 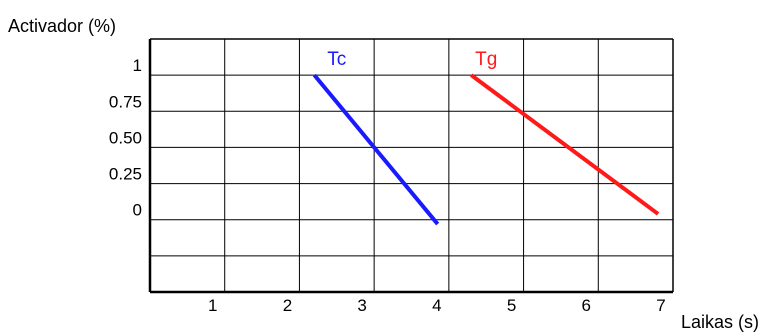 What do you see at coordinates (376, 149) in the screenshot?
I see `series-line-tc` at bounding box center [376, 149].